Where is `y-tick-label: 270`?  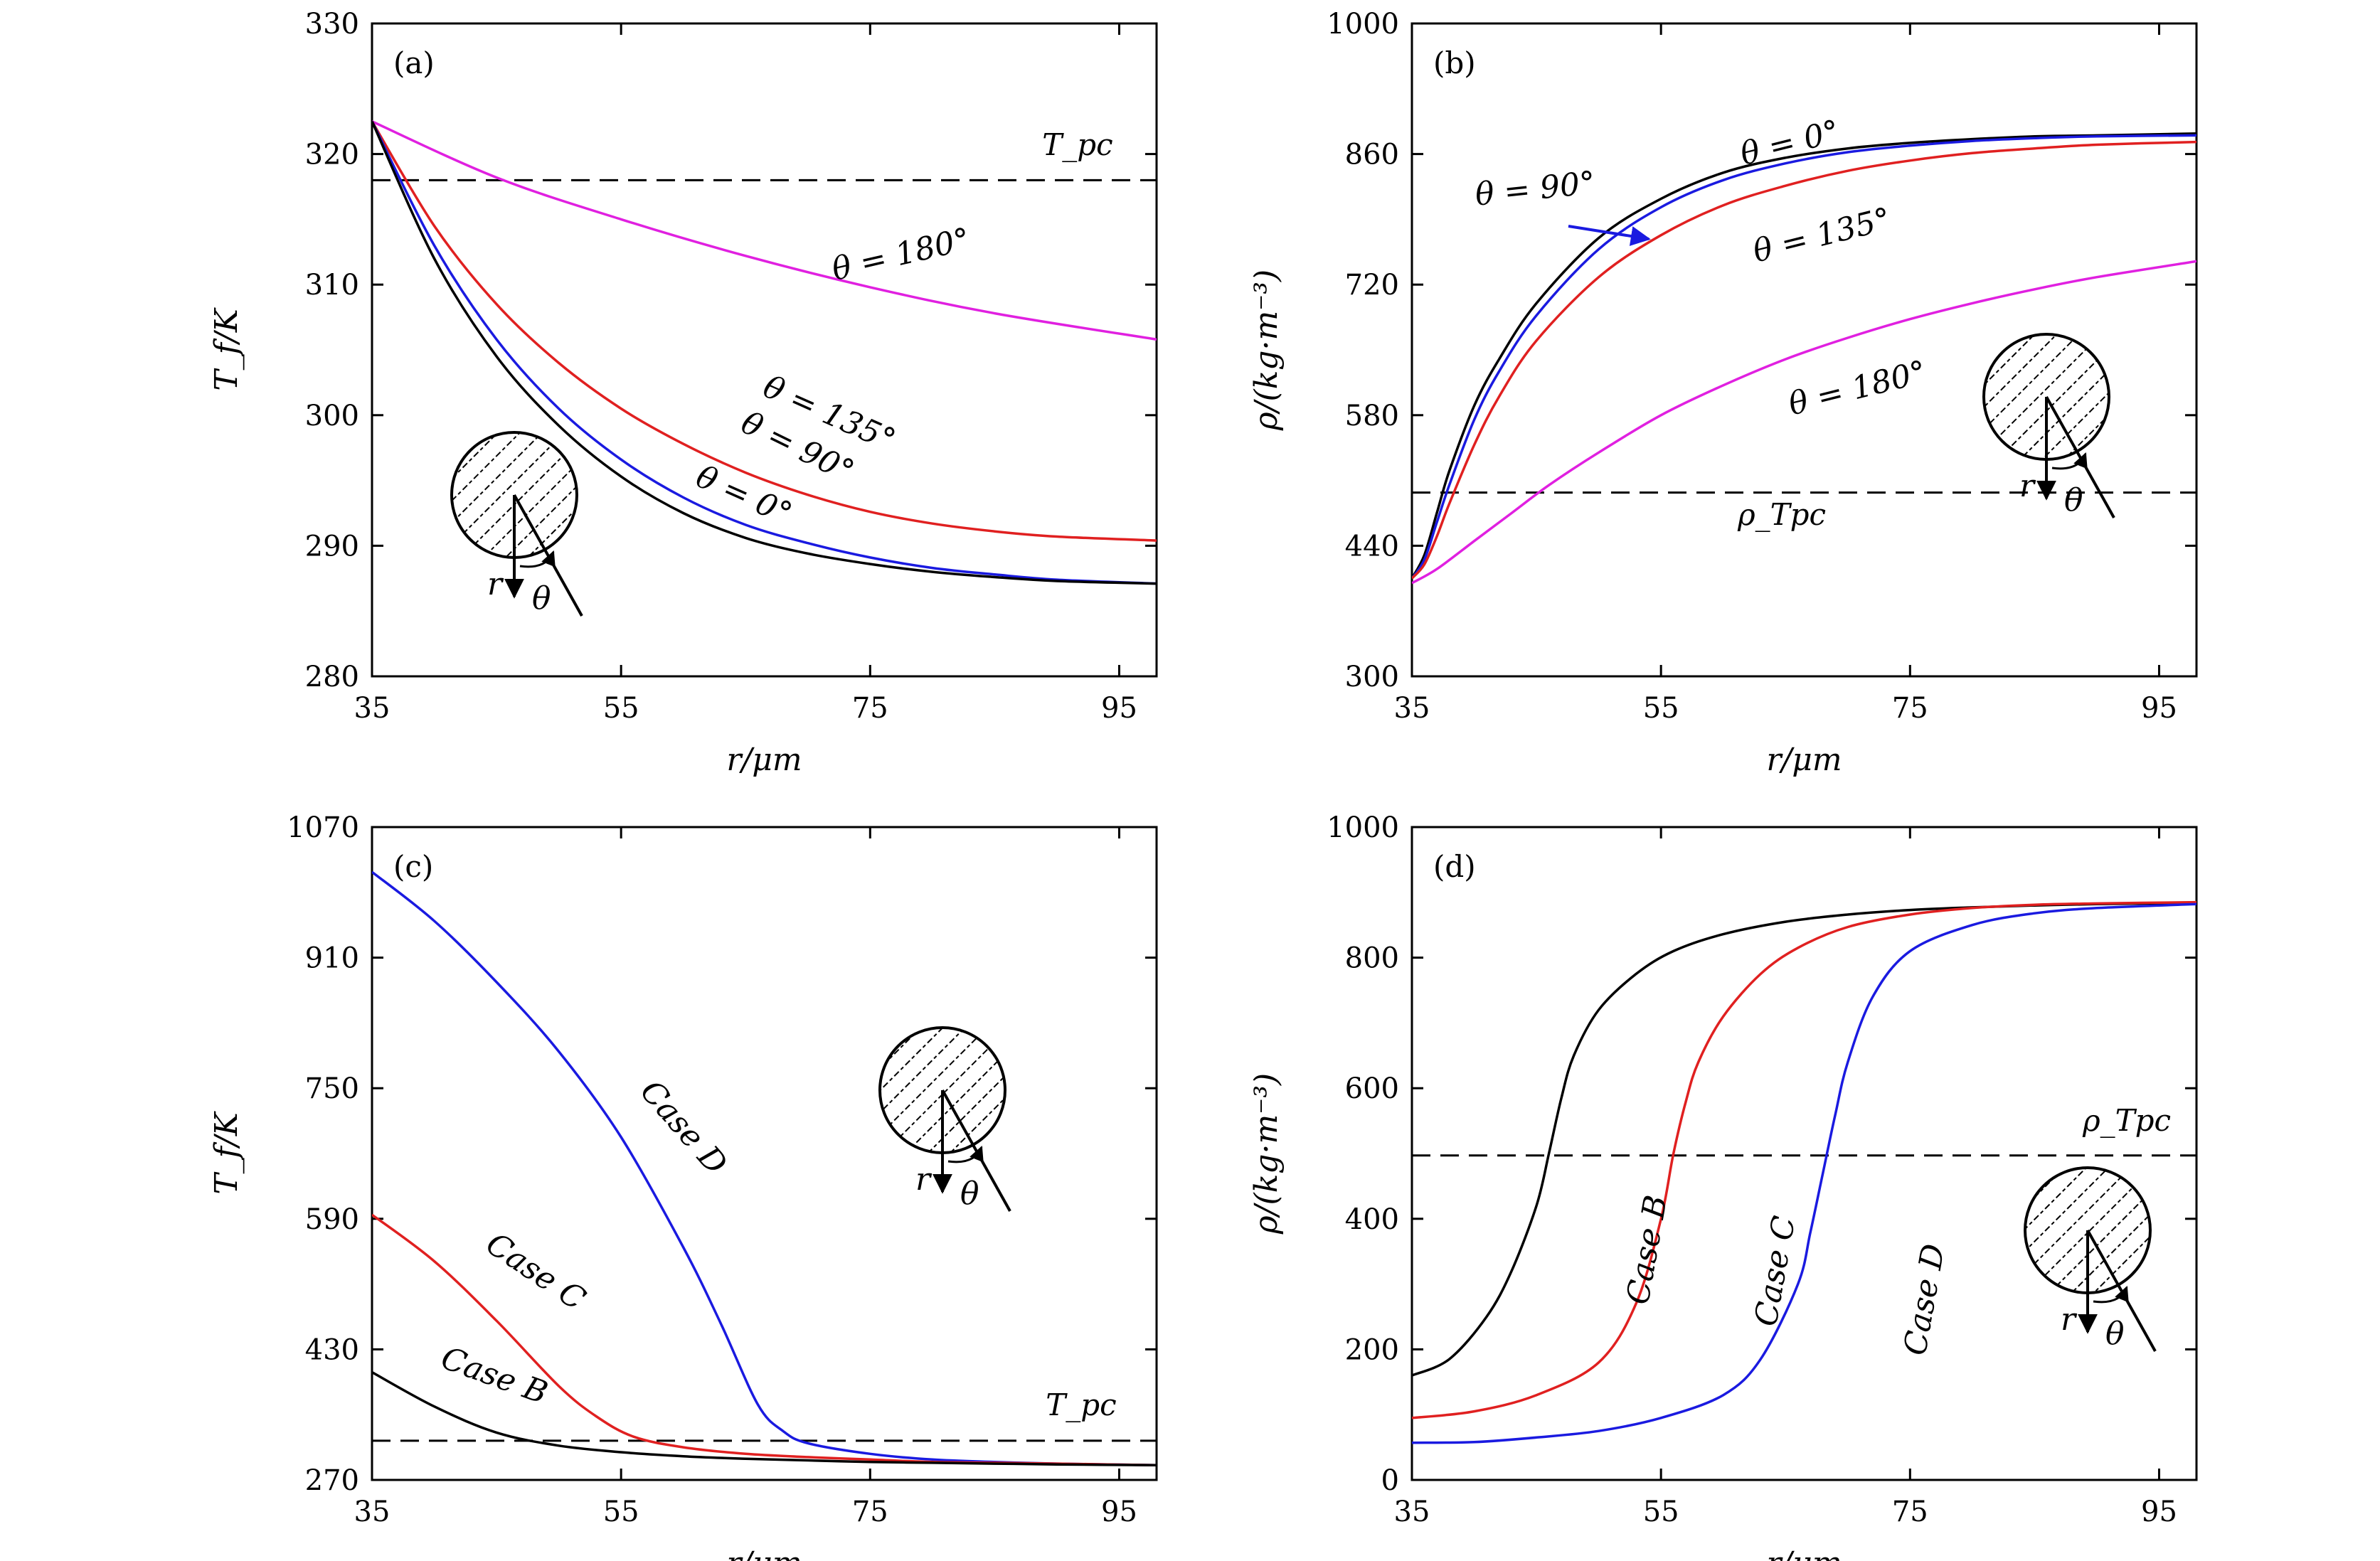
y-tick-label: 270 is located at coordinates (332, 1480).